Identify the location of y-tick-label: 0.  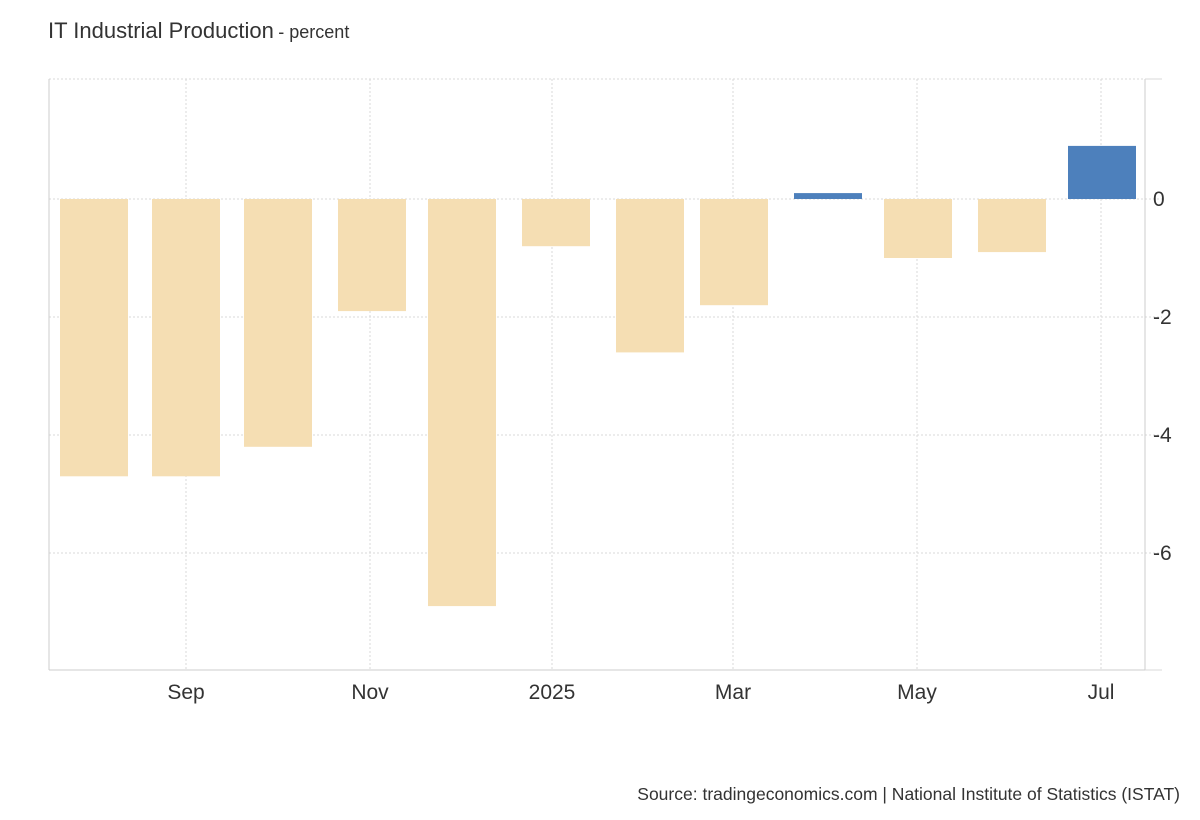
(1159, 199).